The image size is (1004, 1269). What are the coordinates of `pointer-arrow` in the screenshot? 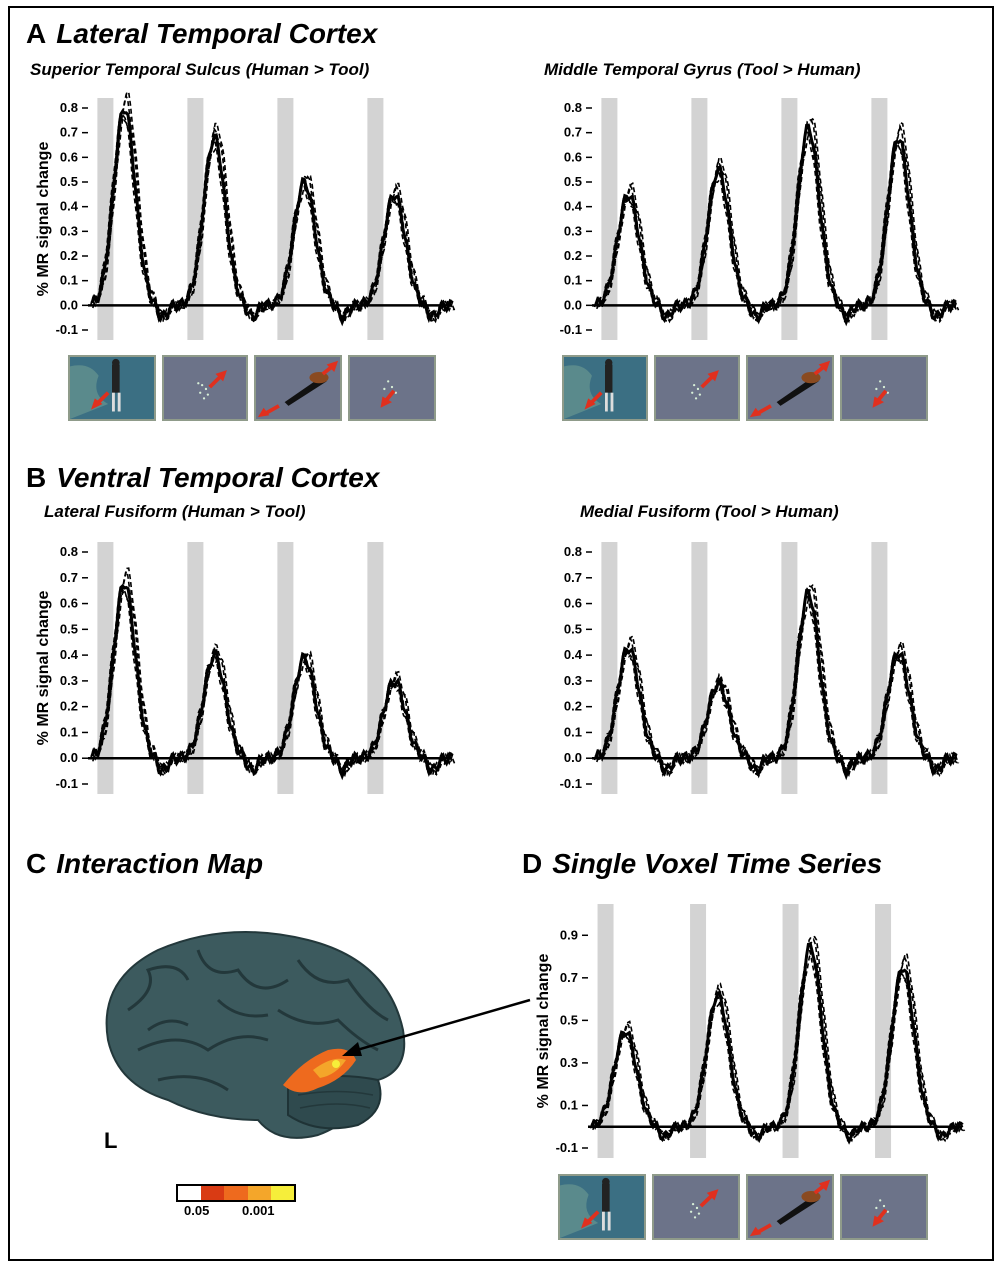 It's located at (436, 1027).